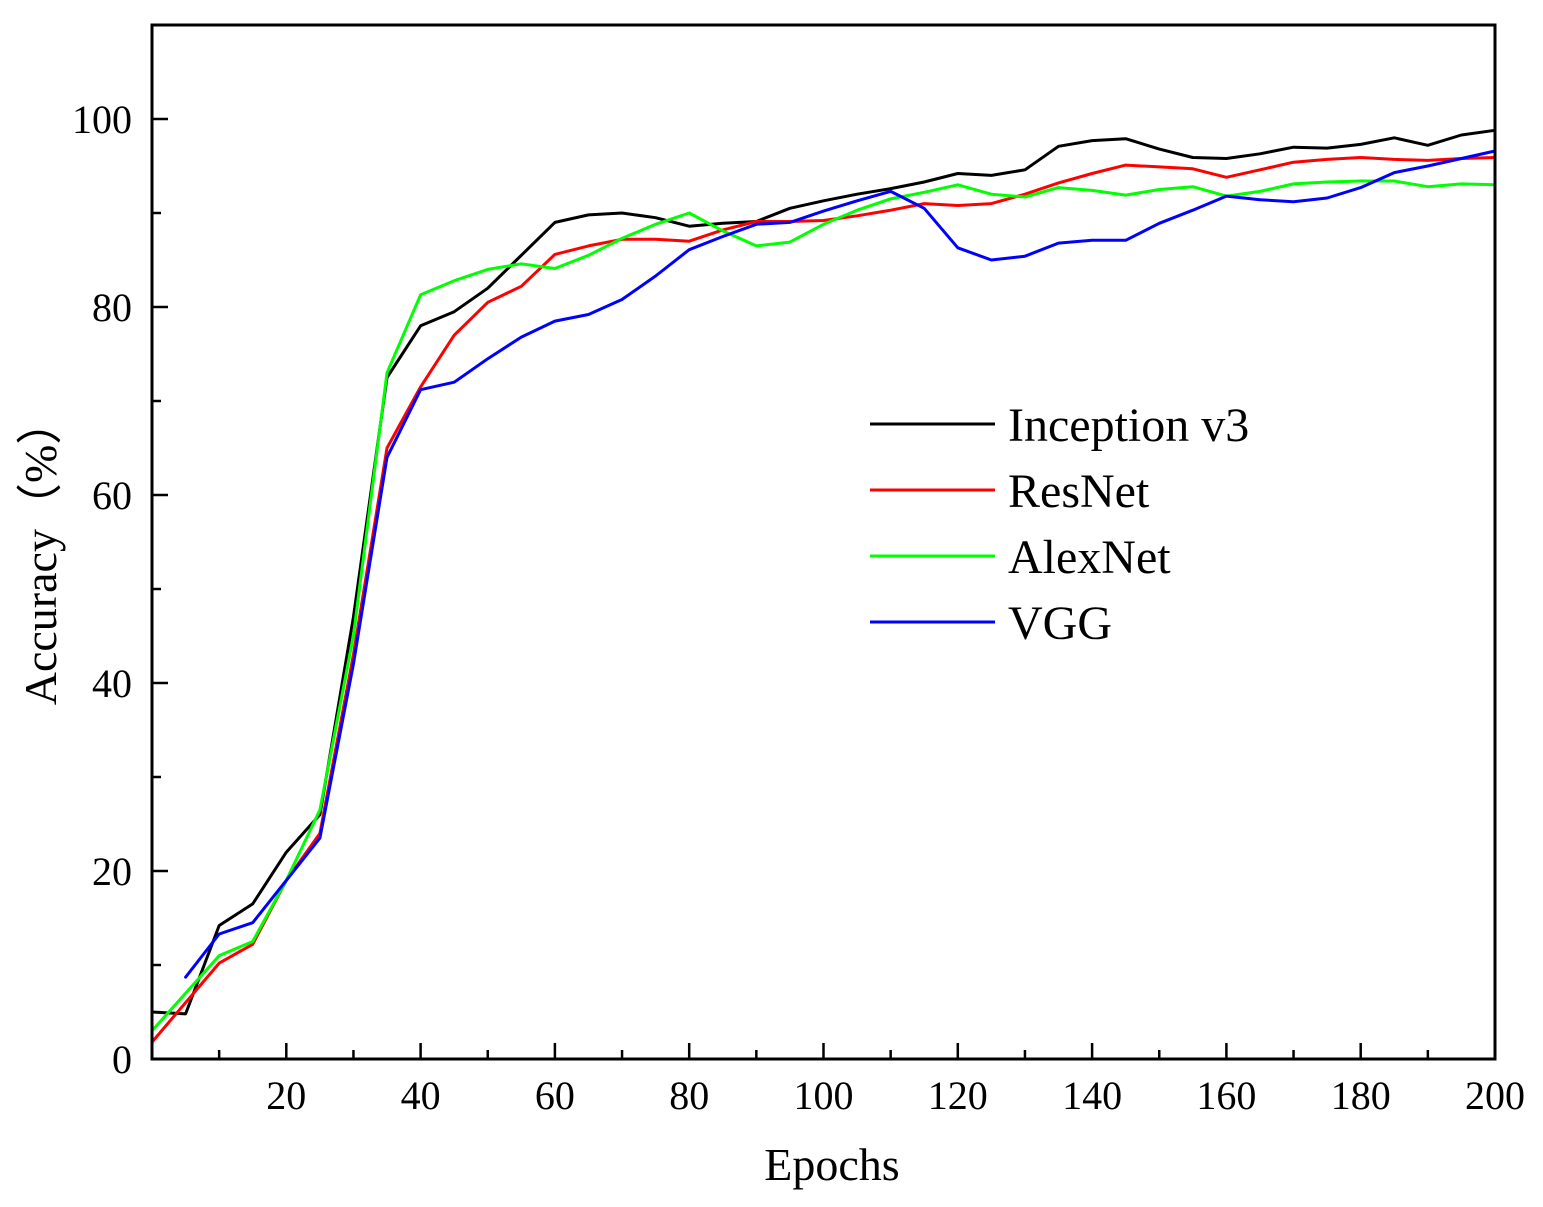  Describe the element at coordinates (991, 623) in the screenshot. I see `legend-item: VGG` at that location.